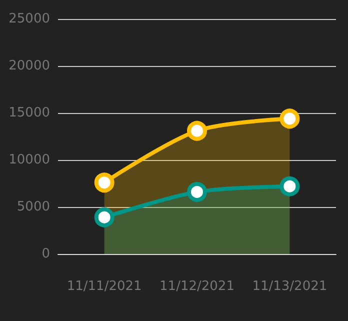 This screenshot has width=348, height=321. What do you see at coordinates (29, 160) in the screenshot?
I see `y-tick-label: 10000` at bounding box center [29, 160].